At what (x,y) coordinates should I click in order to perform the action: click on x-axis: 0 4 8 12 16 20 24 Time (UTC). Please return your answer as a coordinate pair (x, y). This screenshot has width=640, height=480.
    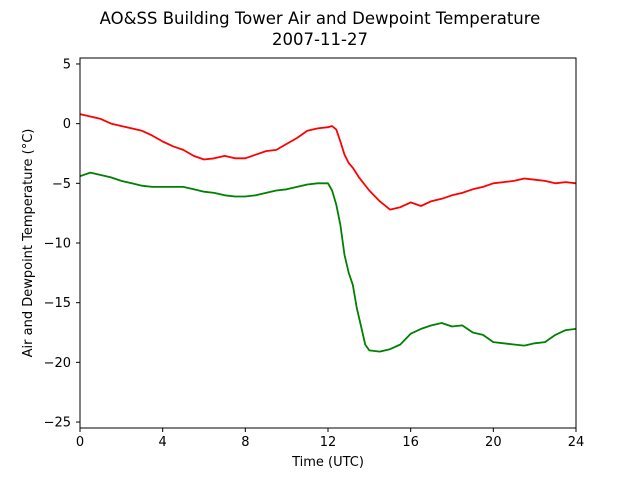
    Looking at the image, I should click on (330, 449).